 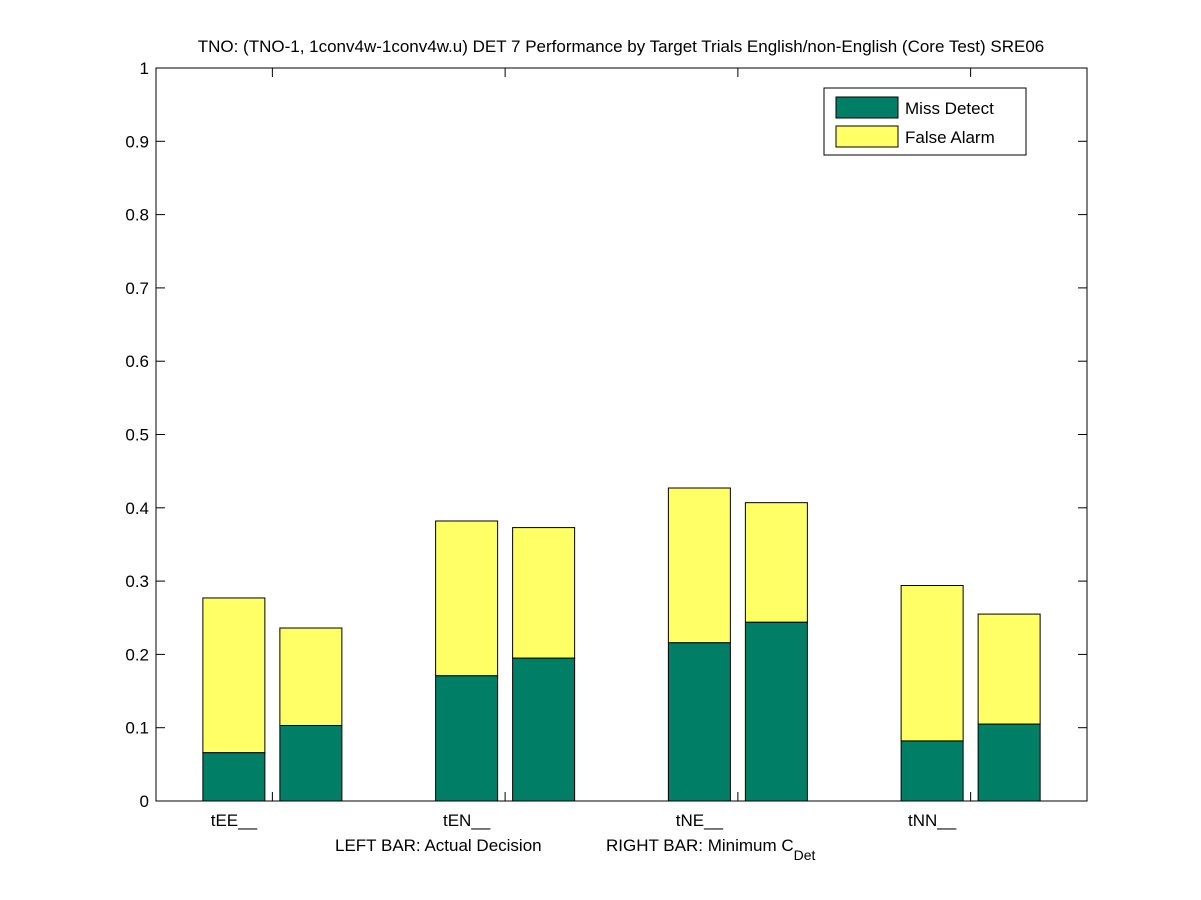 I want to click on bar-miss-detect-tne-minimum, so click(x=776, y=711).